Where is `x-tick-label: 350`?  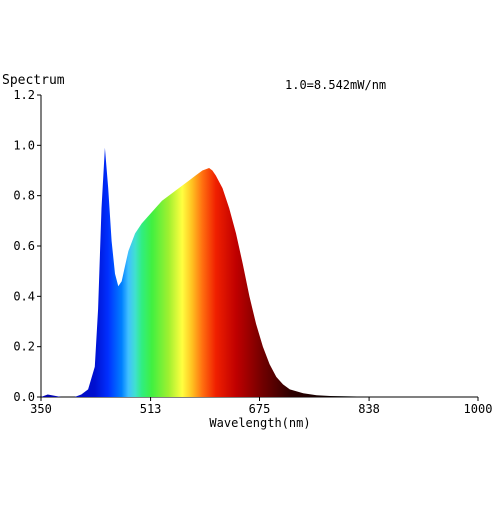
x-tick-label: 350 is located at coordinates (41, 409).